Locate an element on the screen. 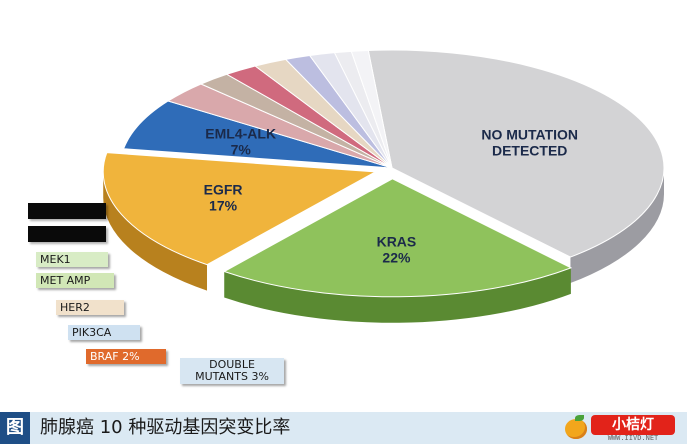 The width and height of the screenshot is (687, 444). legend-braf: BRAF 2% is located at coordinates (126, 356).